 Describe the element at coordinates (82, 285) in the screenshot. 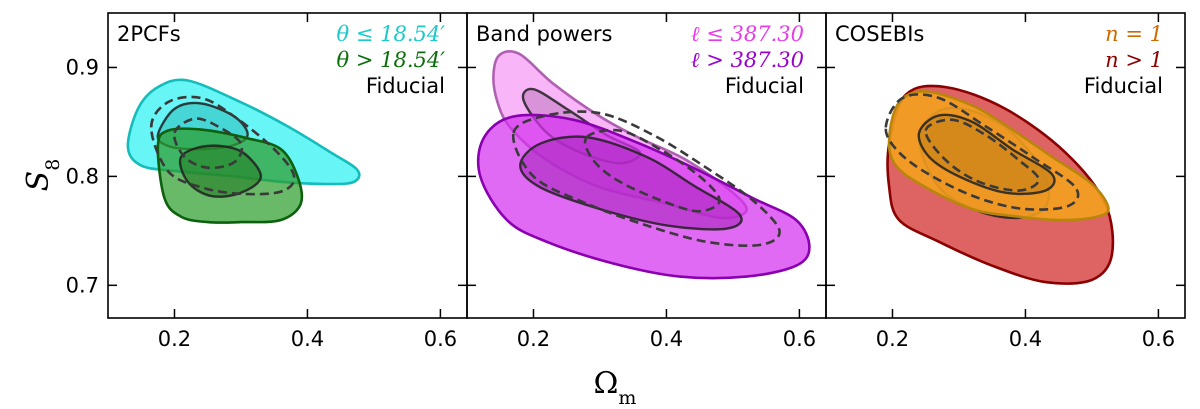

I see `y-tick-label: 0.7` at that location.